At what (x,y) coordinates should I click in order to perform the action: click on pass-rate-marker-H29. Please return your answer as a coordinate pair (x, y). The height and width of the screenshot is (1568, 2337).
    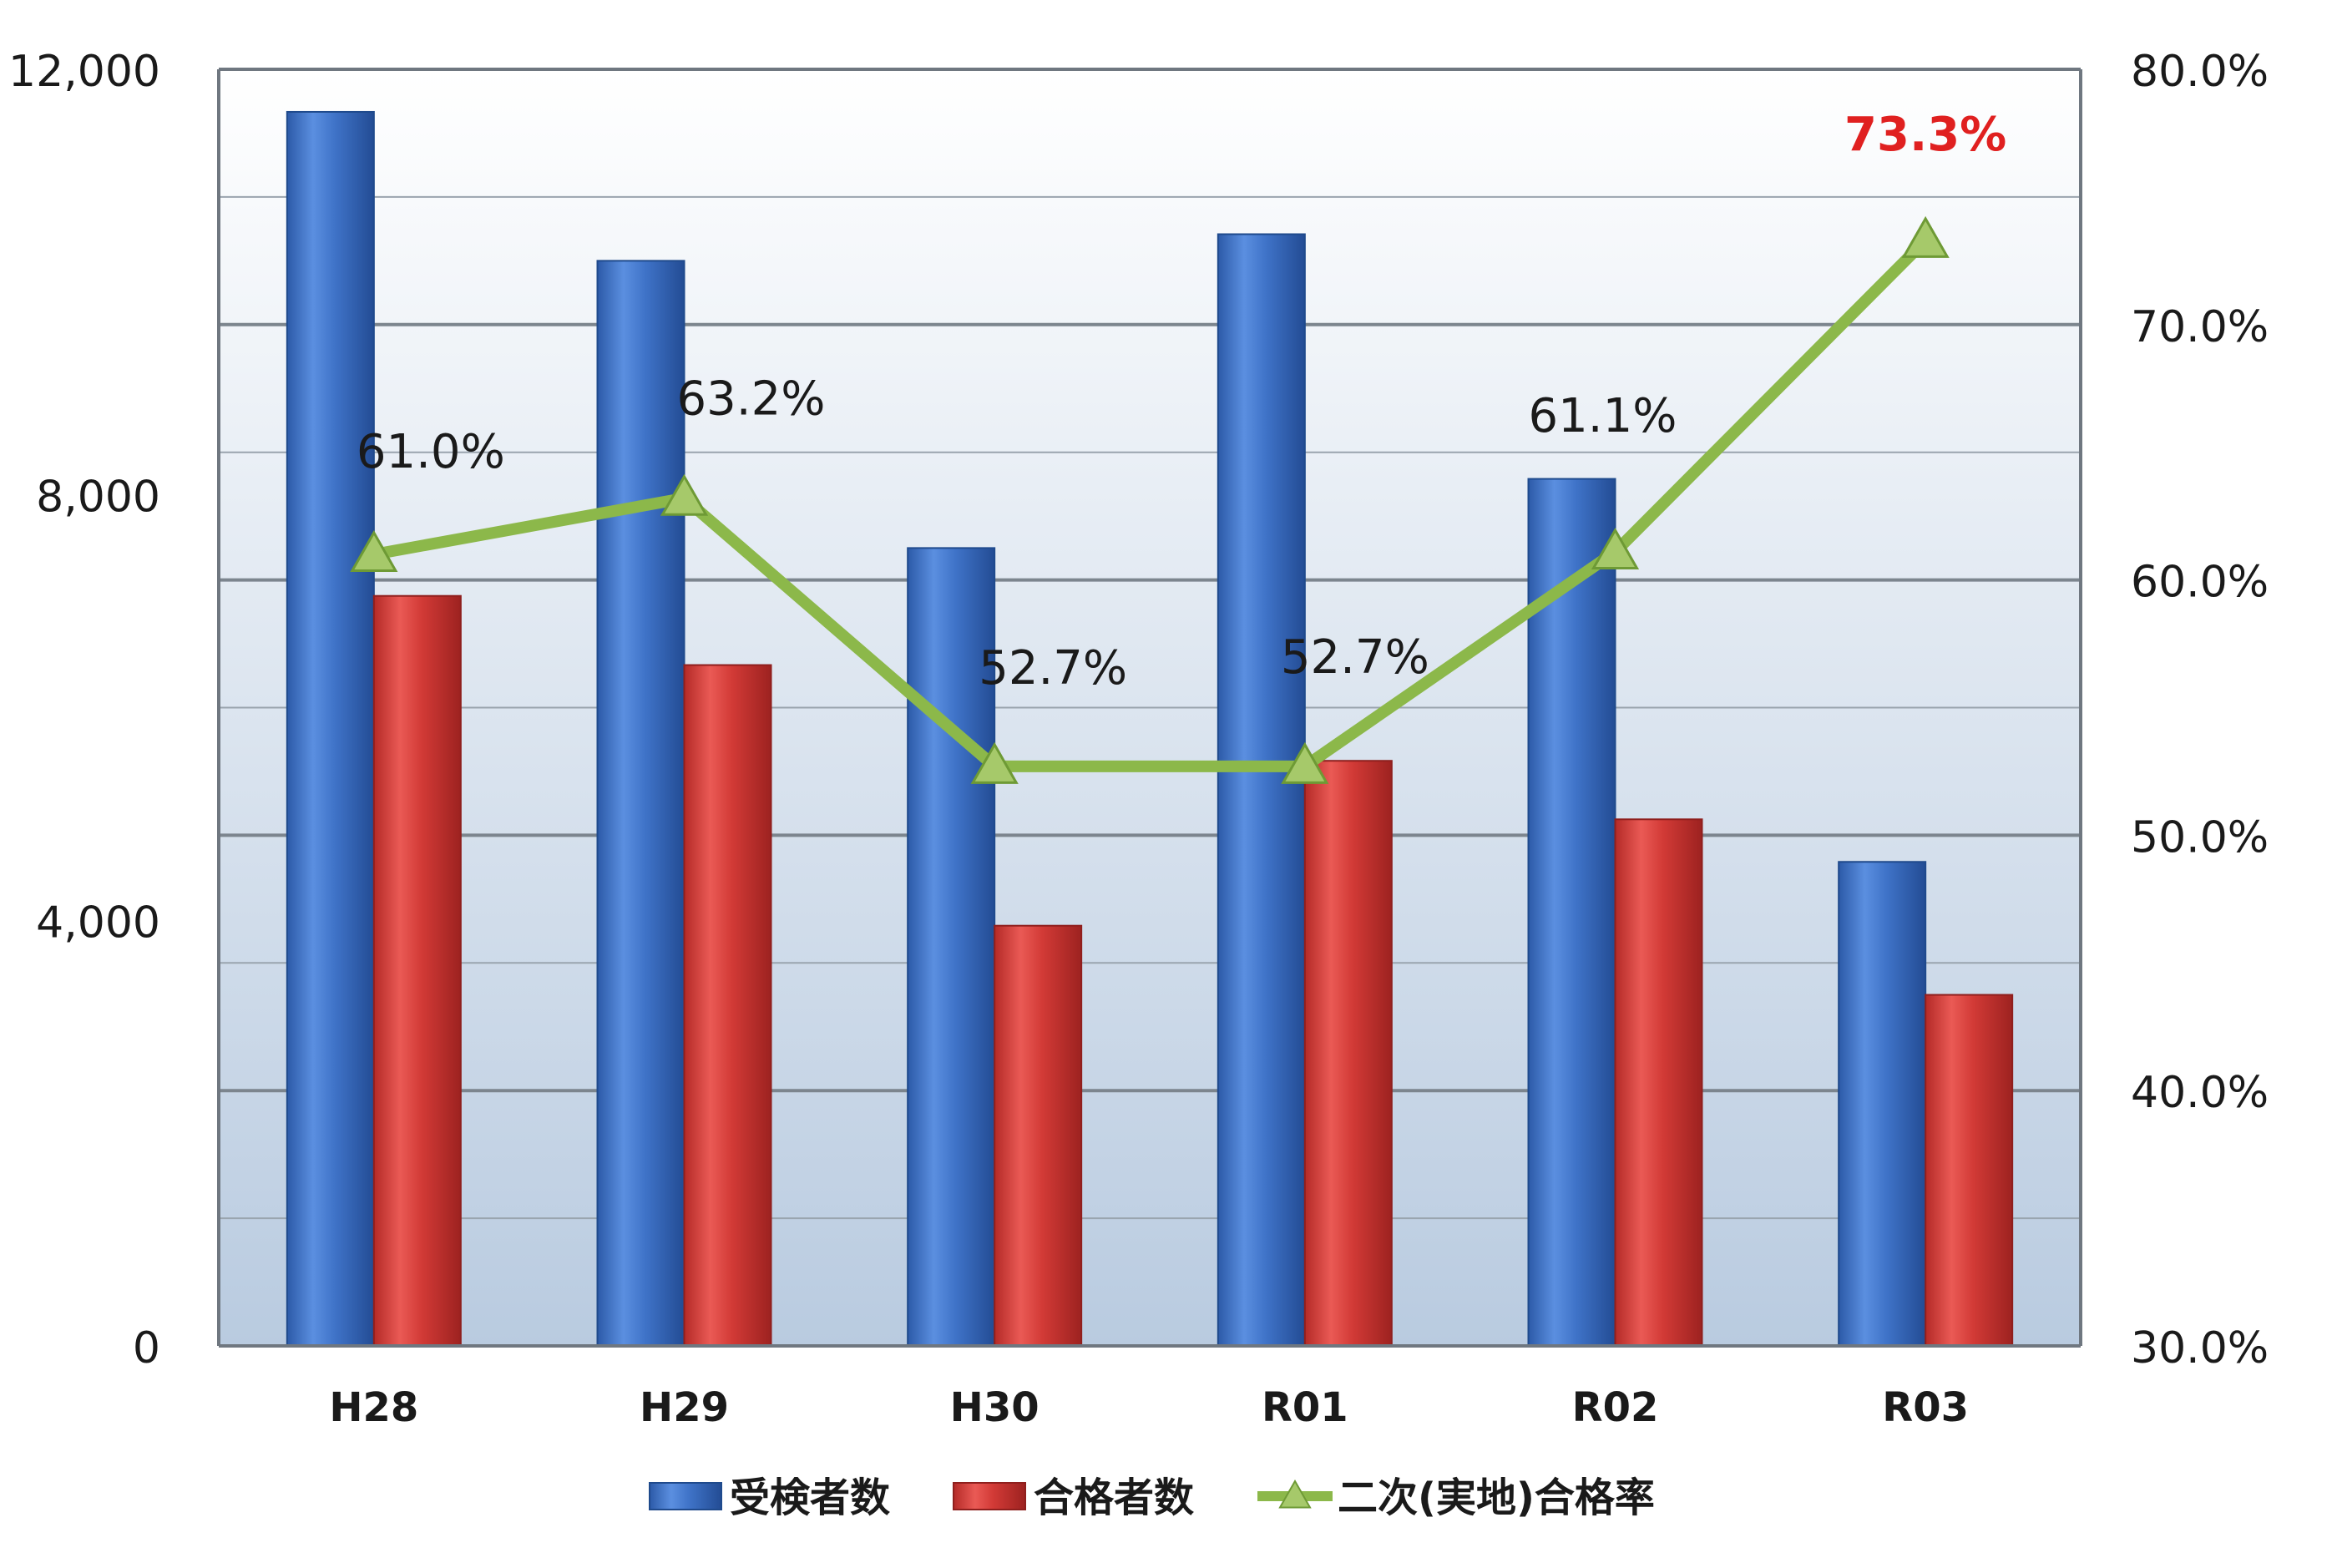
    Looking at the image, I should click on (684, 494).